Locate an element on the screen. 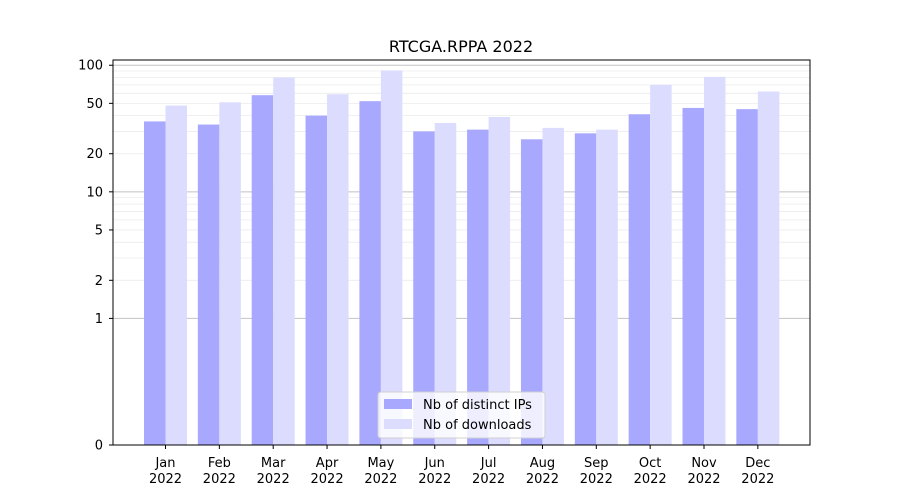  x-tick-label: Sep 2022 is located at coordinates (596, 471).